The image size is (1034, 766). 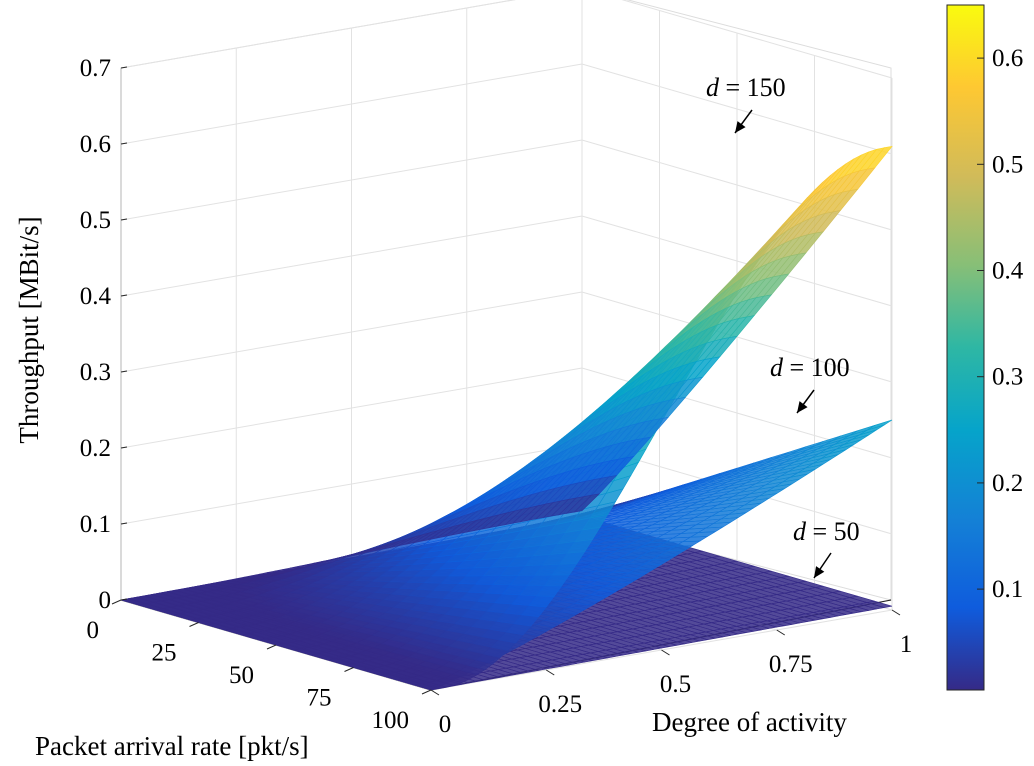 I want to click on z-tick-label: 0.1, so click(x=95, y=524).